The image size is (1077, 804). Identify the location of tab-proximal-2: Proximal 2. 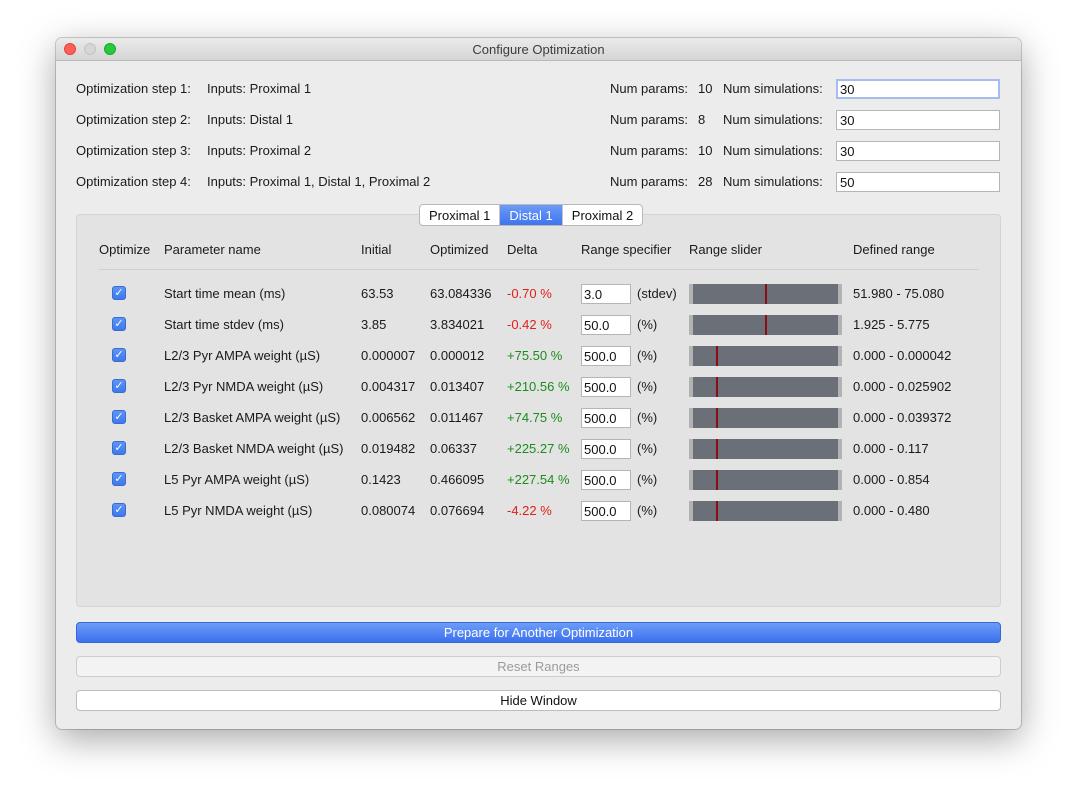
(601, 215).